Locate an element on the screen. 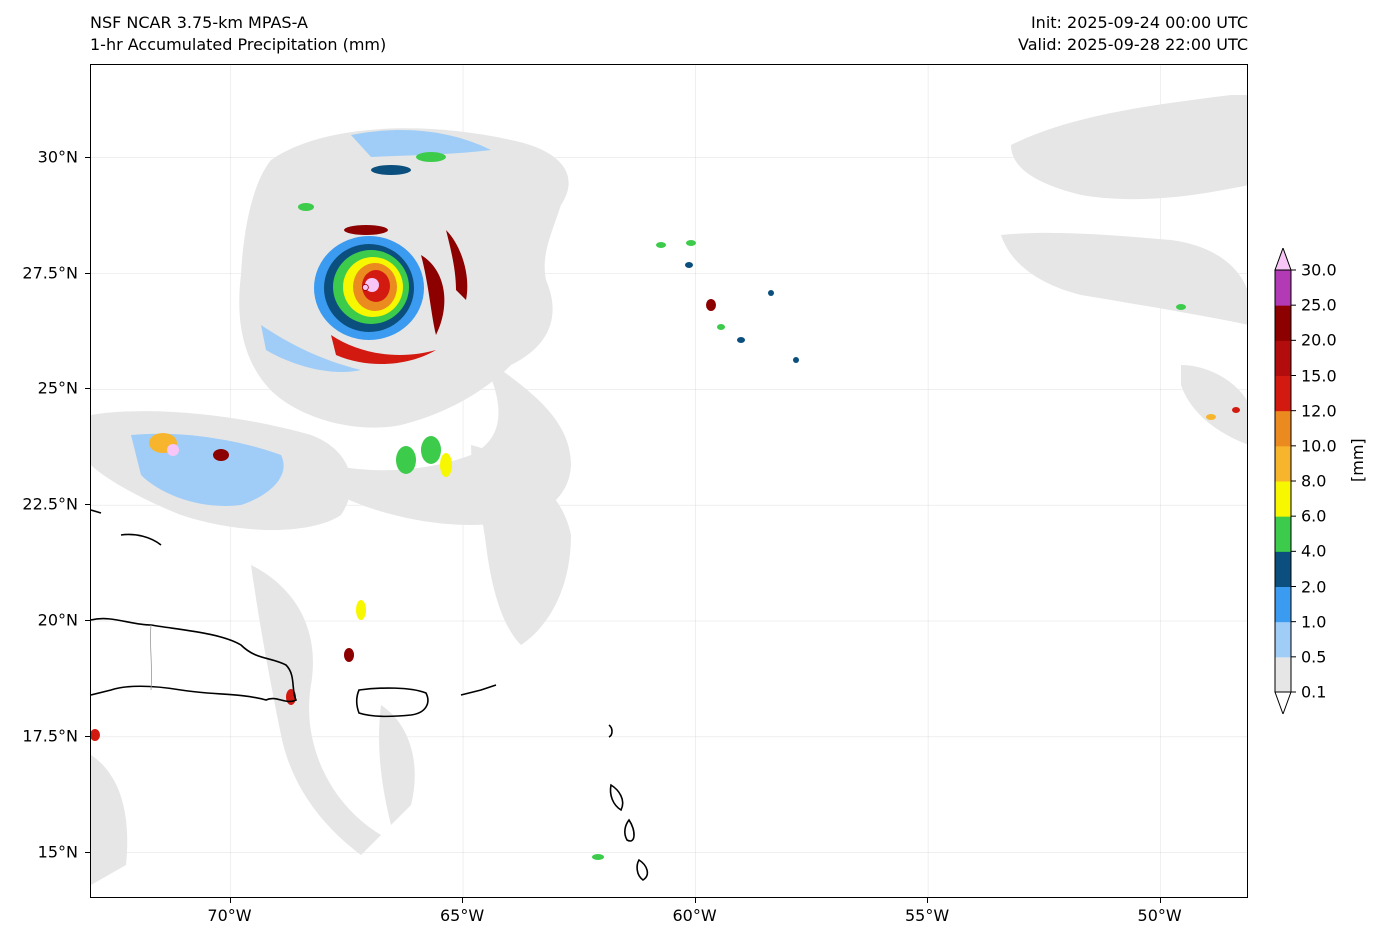  virgin-islands is located at coordinates (478, 690).